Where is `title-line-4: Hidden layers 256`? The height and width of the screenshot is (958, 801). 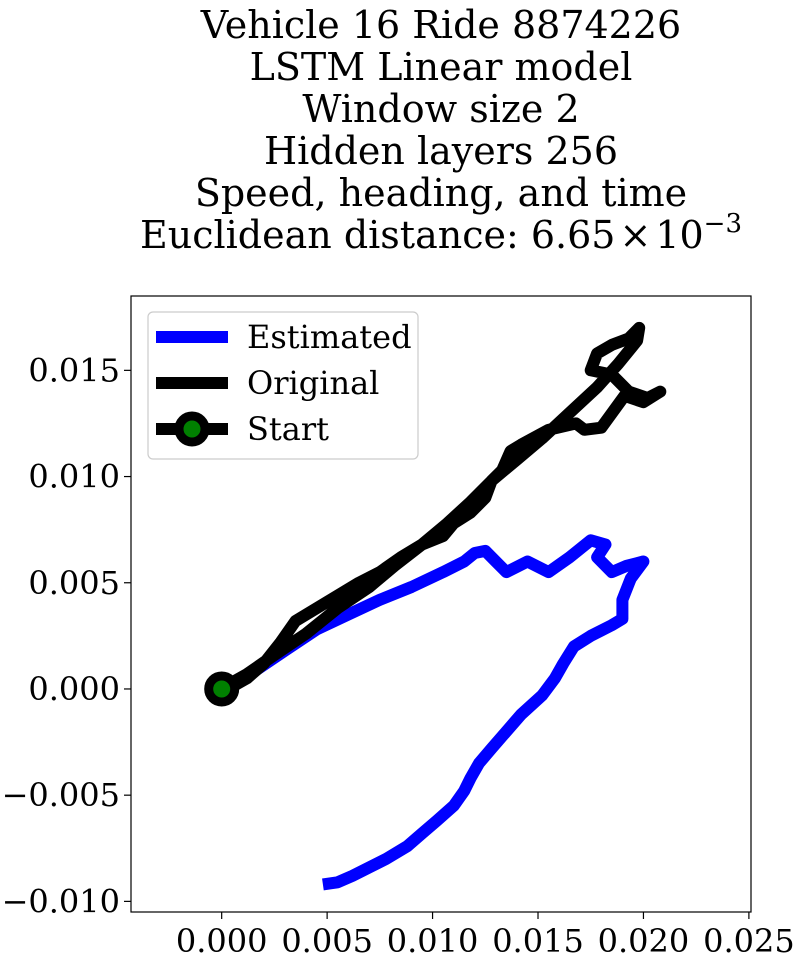 title-line-4: Hidden layers 256 is located at coordinates (441, 151).